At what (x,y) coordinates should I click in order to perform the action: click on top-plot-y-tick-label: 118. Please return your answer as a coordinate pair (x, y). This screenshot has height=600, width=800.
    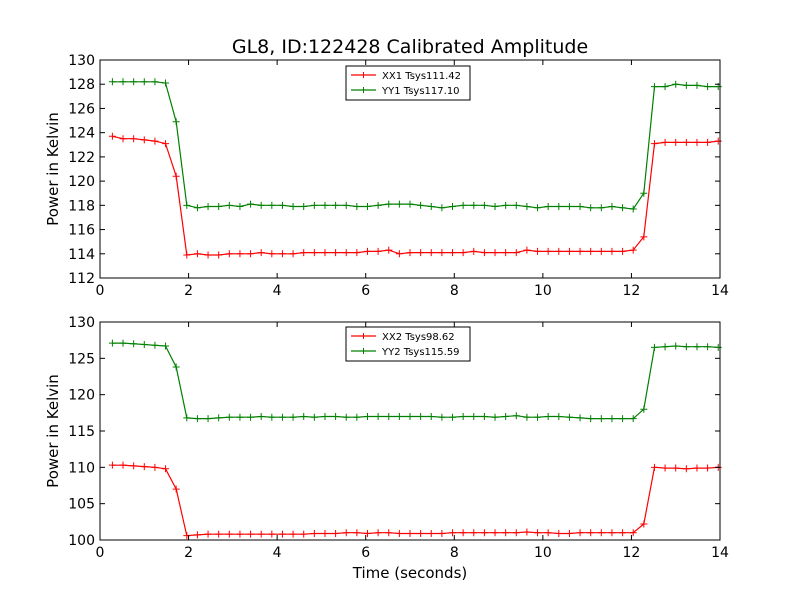
    Looking at the image, I should click on (81, 206).